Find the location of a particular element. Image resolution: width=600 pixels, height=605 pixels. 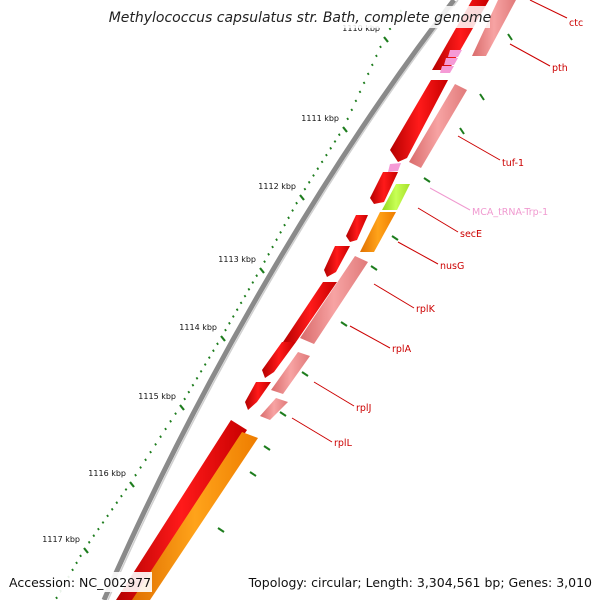

gene-label-nusG: nusG is located at coordinates (452, 266).